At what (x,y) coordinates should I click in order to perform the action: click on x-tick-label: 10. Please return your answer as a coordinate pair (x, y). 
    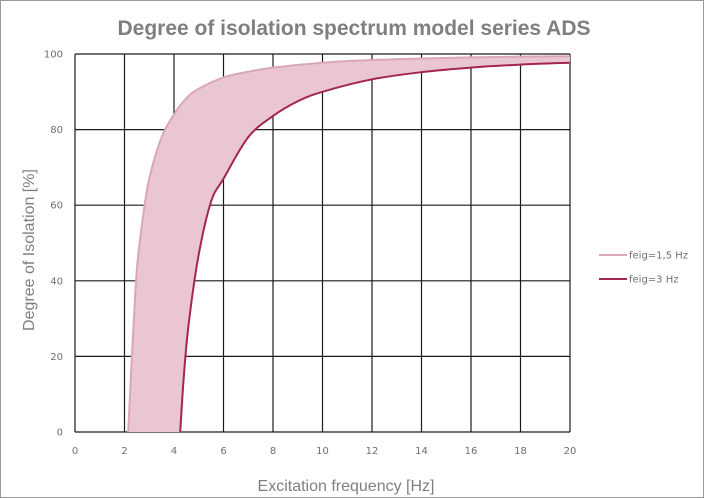
    Looking at the image, I should click on (322, 451).